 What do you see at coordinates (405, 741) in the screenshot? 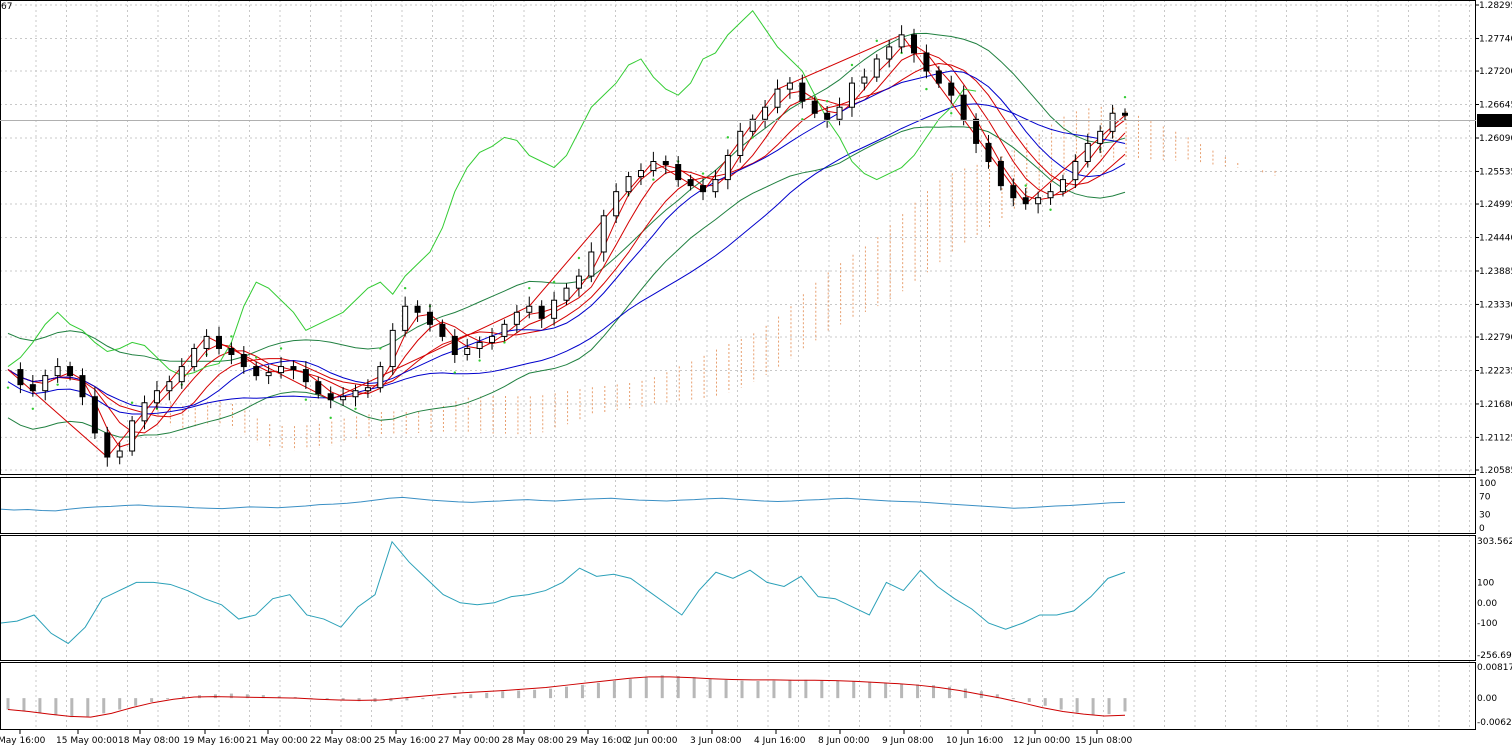
I see `x-tick-label: 25 May 16:00` at bounding box center [405, 741].